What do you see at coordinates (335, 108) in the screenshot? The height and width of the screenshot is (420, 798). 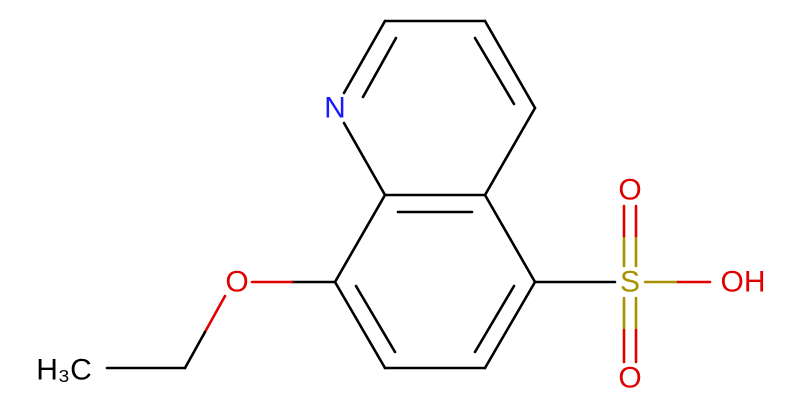 I see `atom-label: N` at bounding box center [335, 108].